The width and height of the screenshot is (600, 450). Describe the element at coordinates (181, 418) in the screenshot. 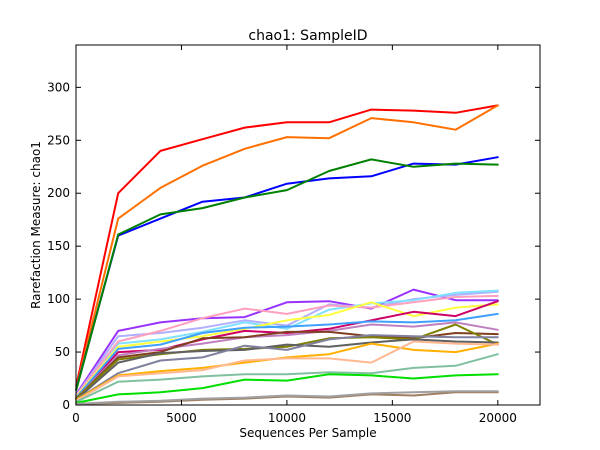

I see `x-tick-label: 5000` at that location.